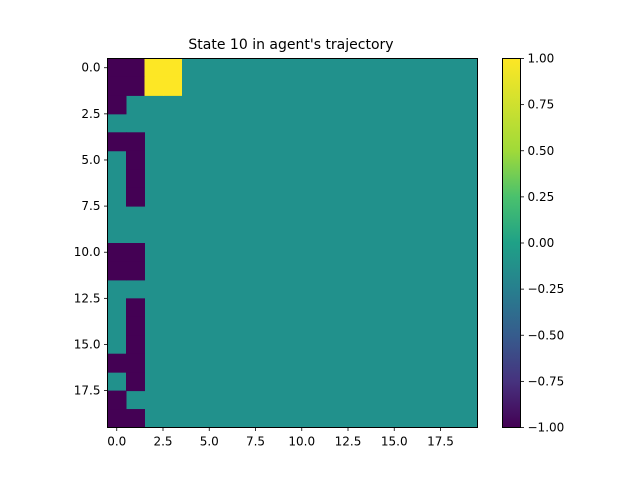 The width and height of the screenshot is (640, 480). I want to click on y-tick-label: 17.5, so click(87, 391).